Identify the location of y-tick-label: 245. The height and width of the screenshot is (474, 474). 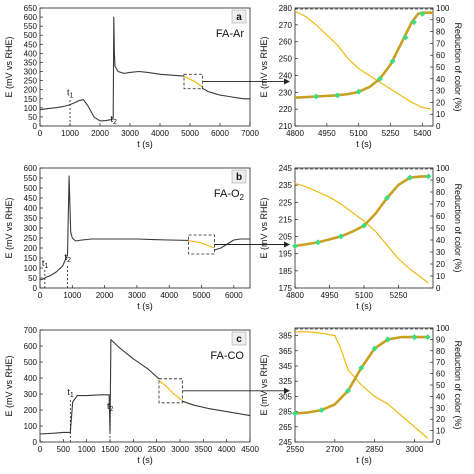
(286, 442).